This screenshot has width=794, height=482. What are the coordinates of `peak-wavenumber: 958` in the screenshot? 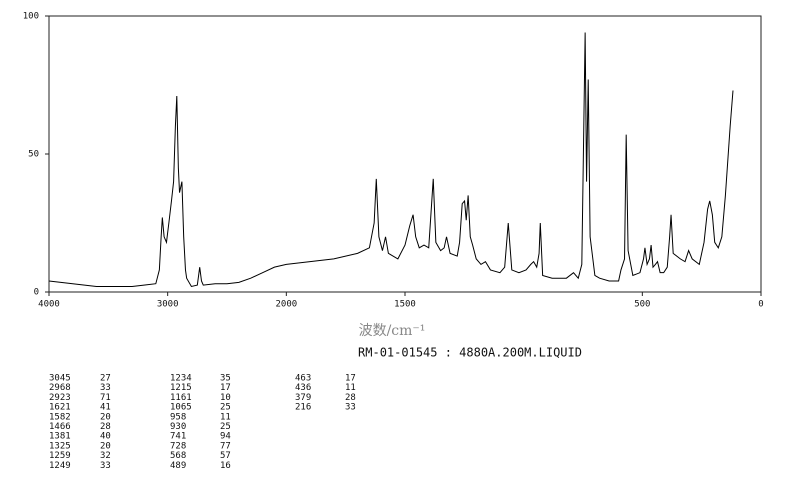 It's located at (178, 417).